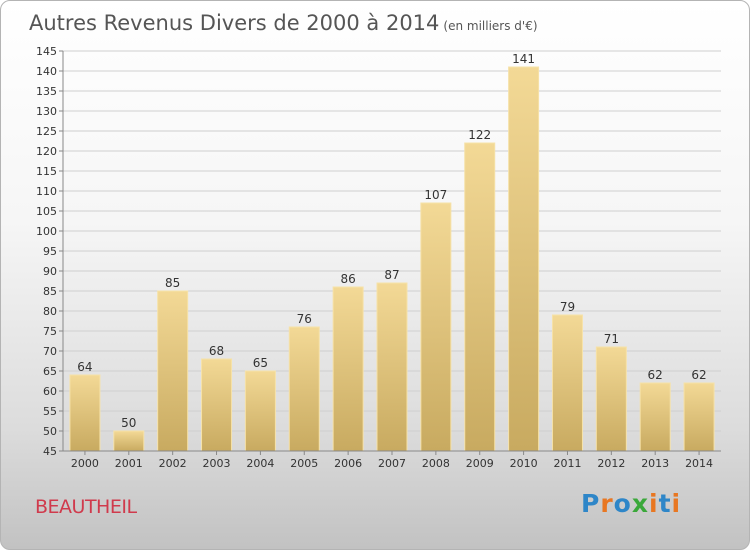 Image resolution: width=750 pixels, height=550 pixels. I want to click on chart-subtitle: (en milliers d'€), so click(490, 26).